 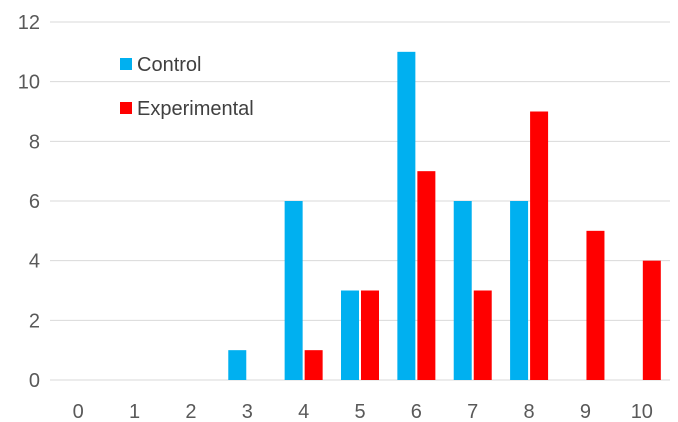 What do you see at coordinates (416, 411) in the screenshot?
I see `x-tick-label: 6` at bounding box center [416, 411].